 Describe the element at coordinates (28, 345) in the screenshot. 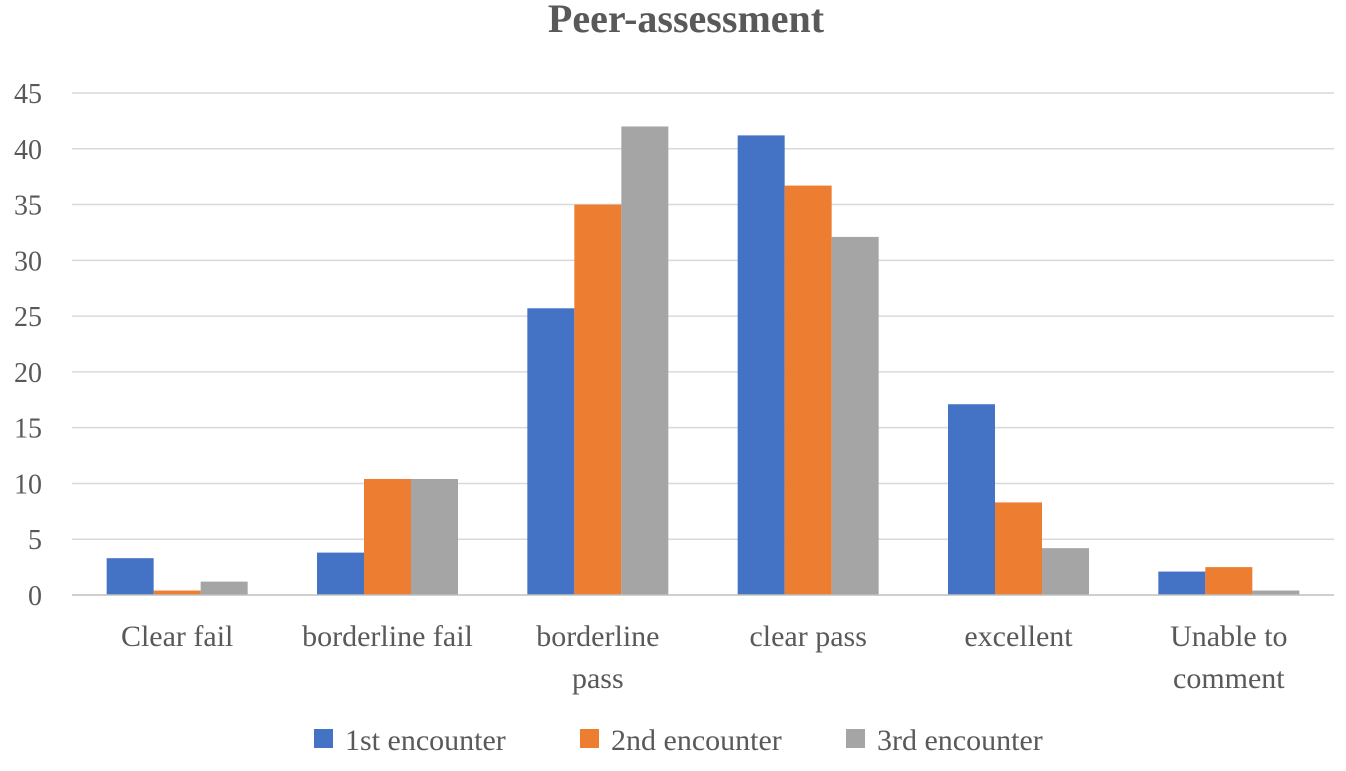

I see `y-axis-ticks: 0 5 10 15 20 25 30 35 40 45` at that location.